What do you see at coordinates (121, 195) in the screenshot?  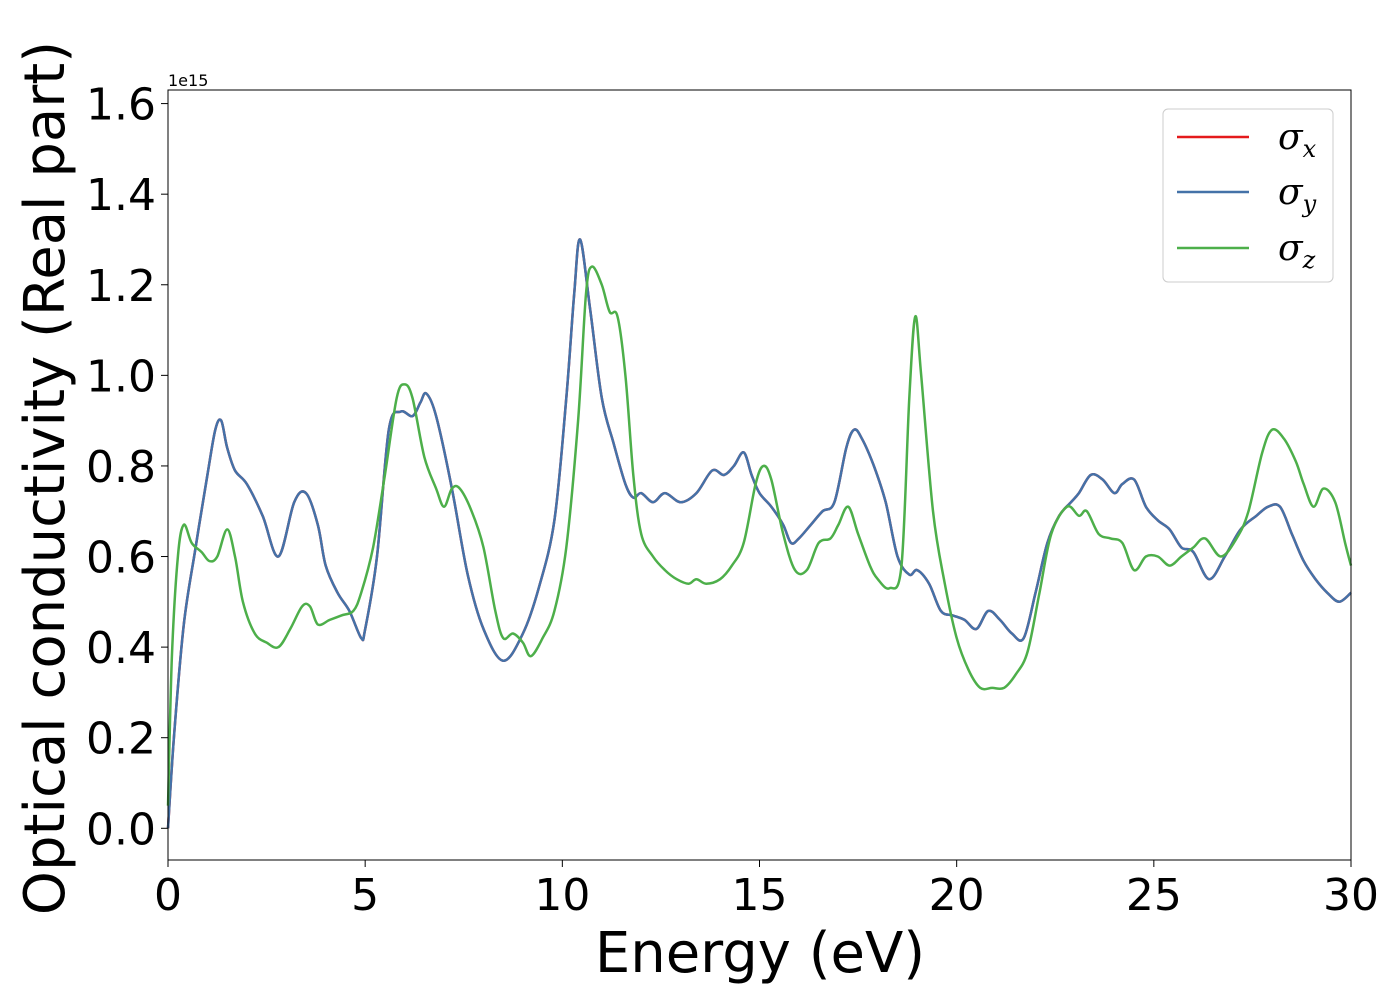 I see `y-tick-label: 1.4` at bounding box center [121, 195].